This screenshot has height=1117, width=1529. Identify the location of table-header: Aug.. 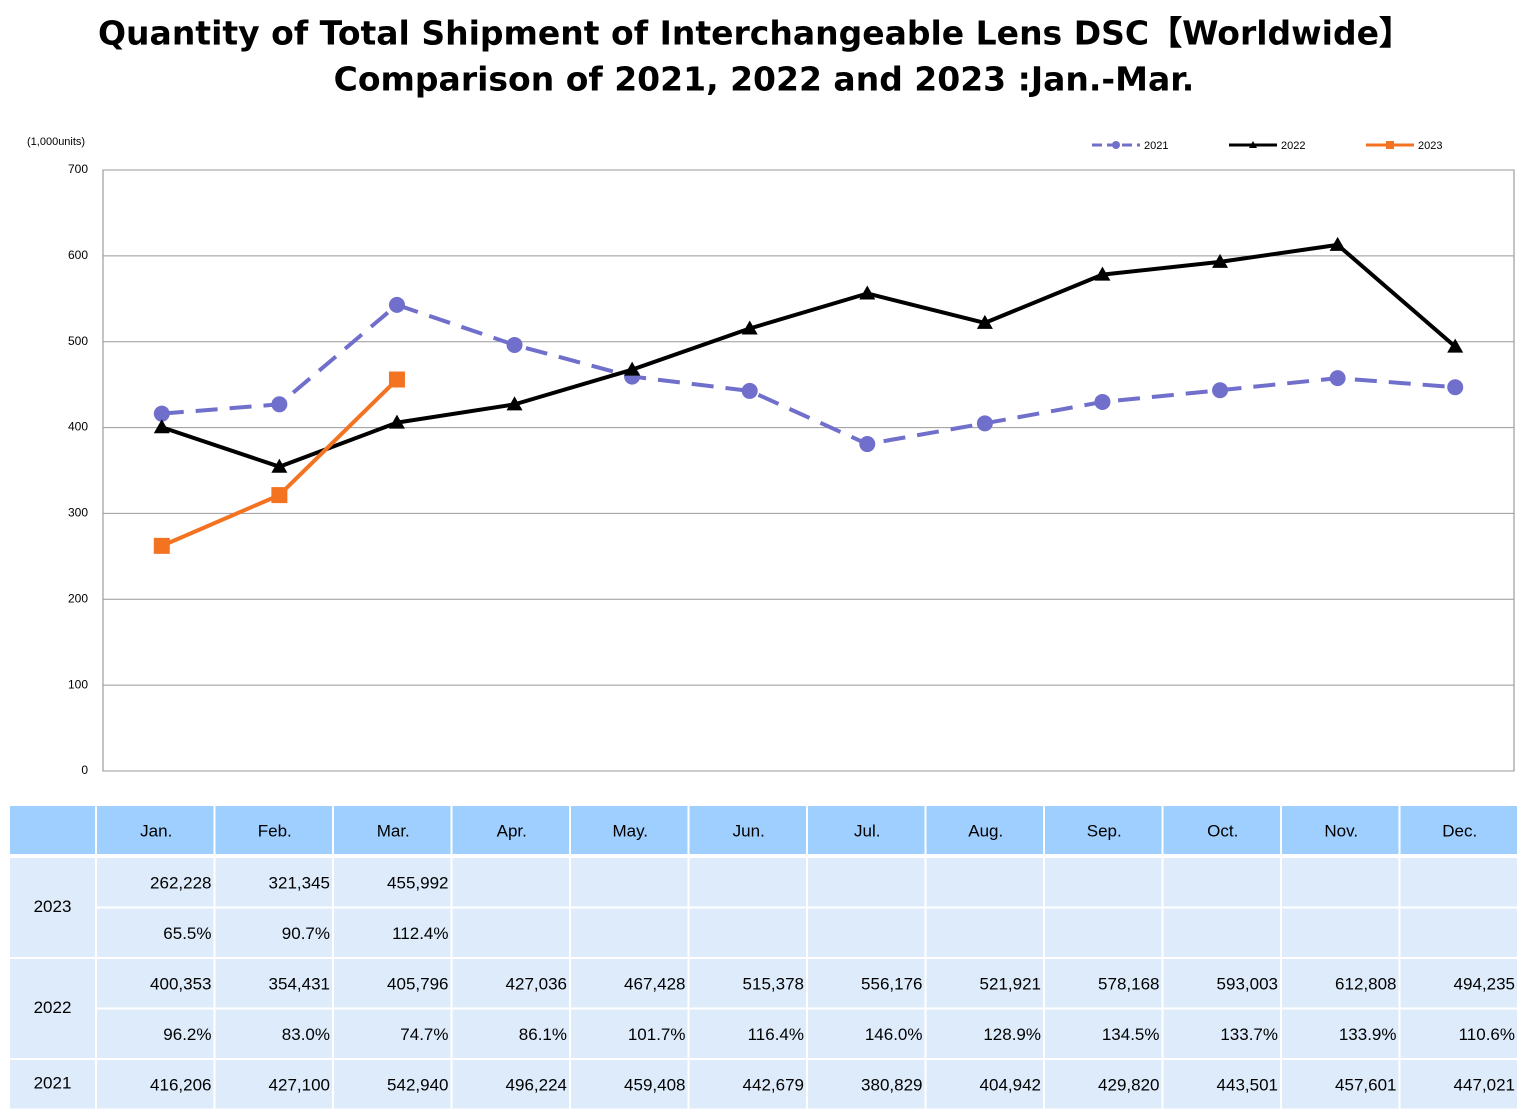
(985, 830).